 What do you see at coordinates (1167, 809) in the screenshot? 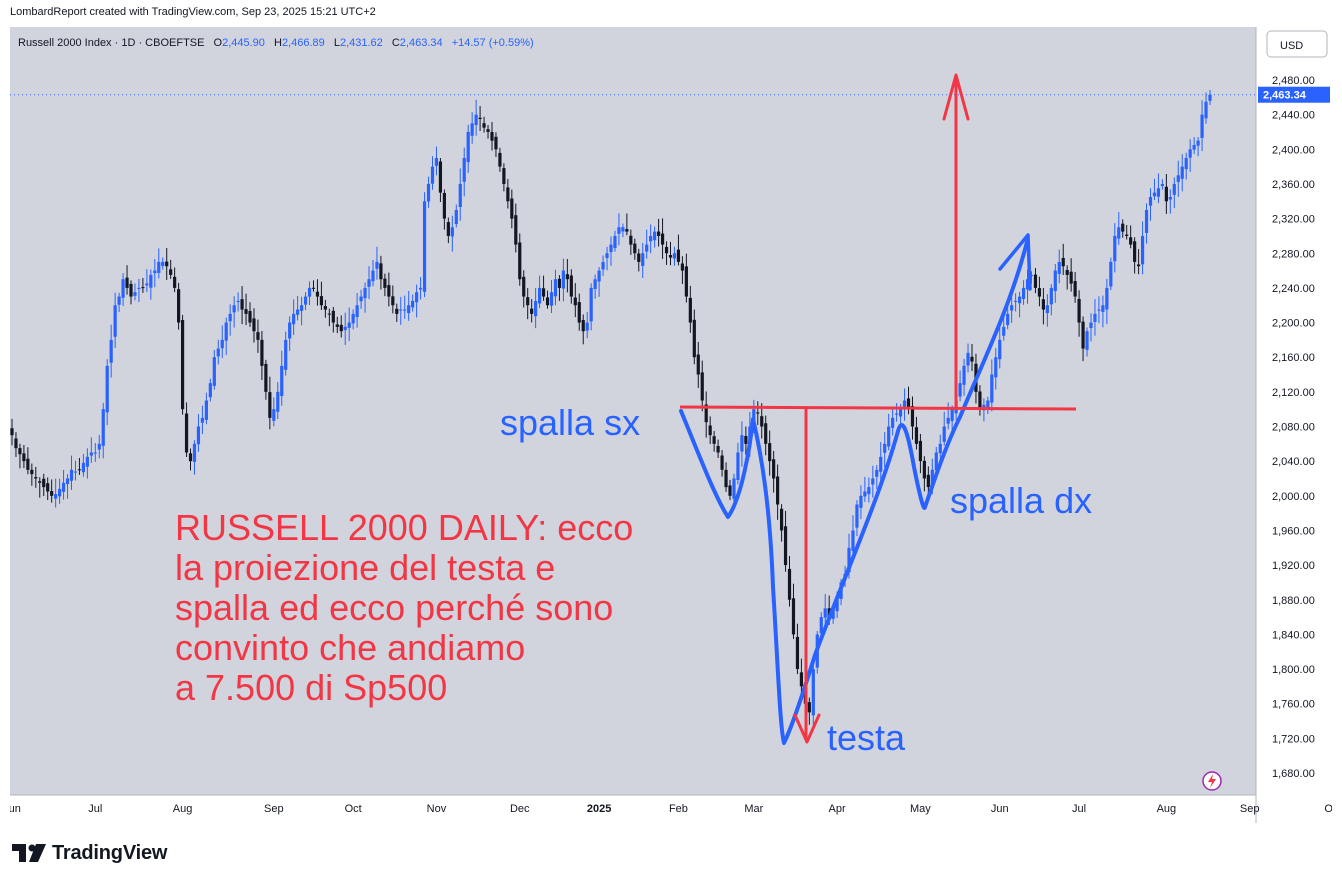
I see `x-tick-label: Aug` at bounding box center [1167, 809].